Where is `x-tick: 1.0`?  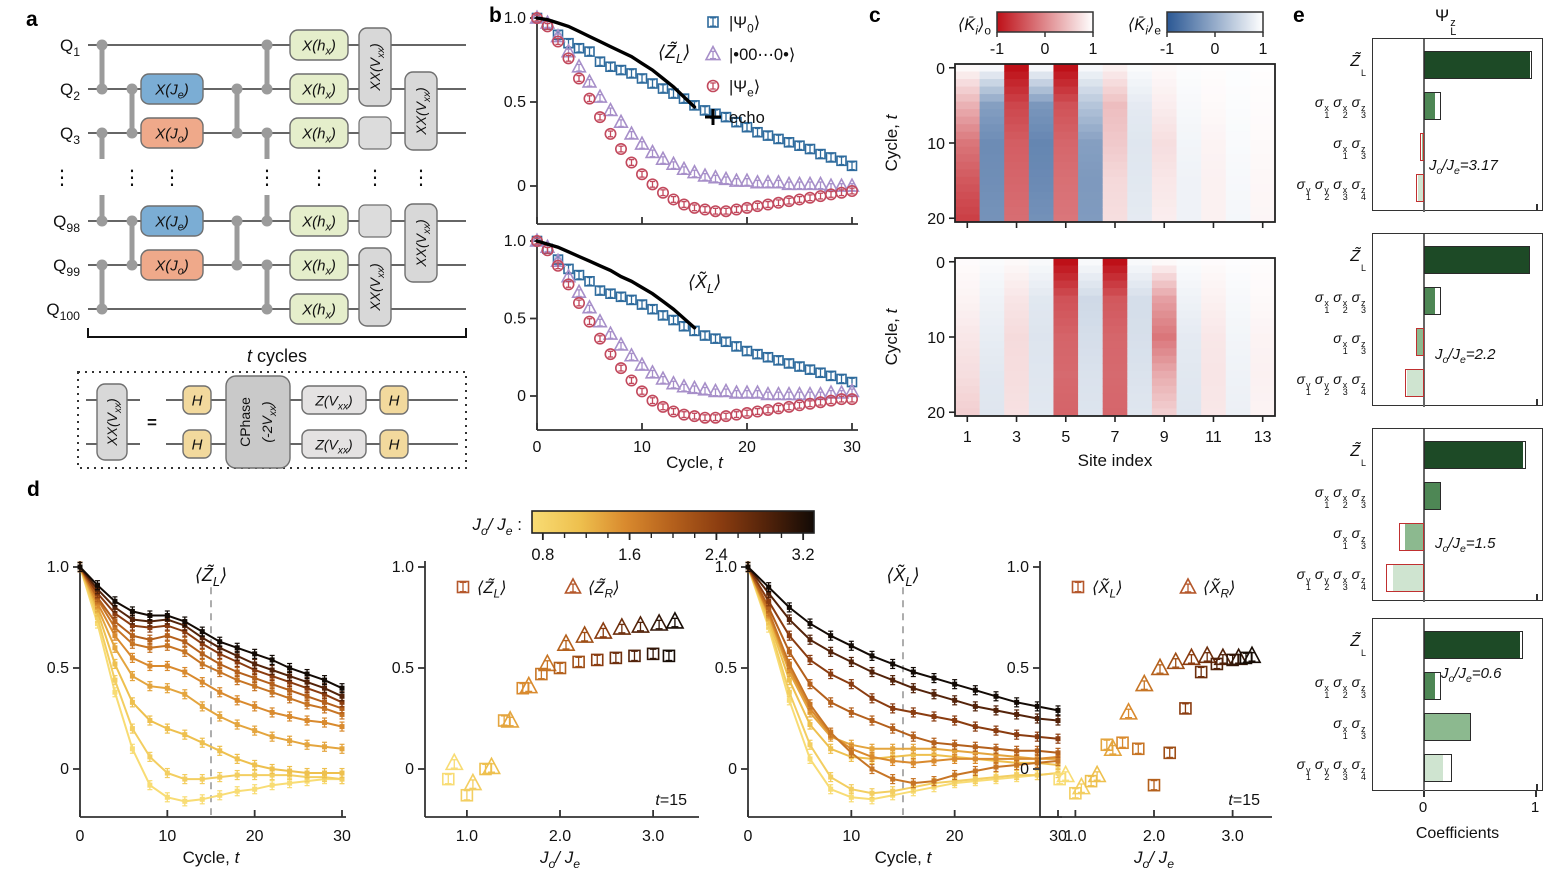 x-tick: 1.0 is located at coordinates (467, 836).